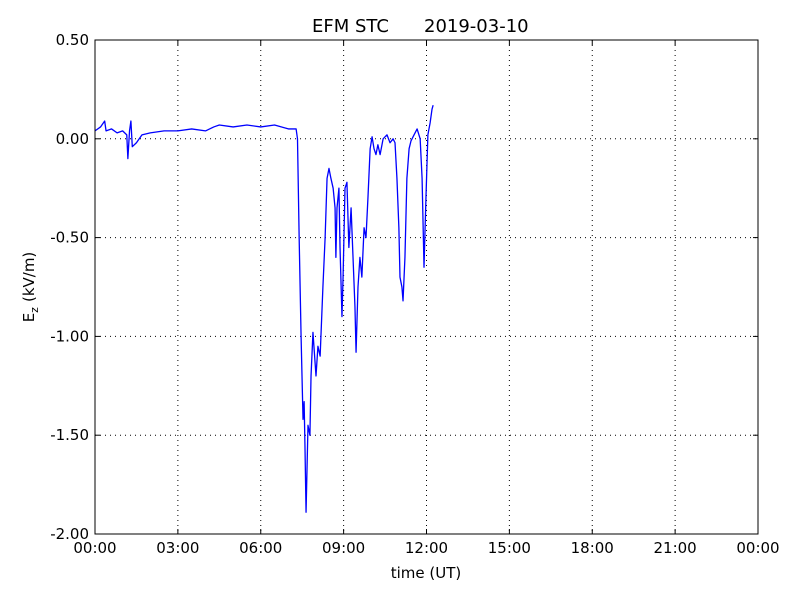  Describe the element at coordinates (69, 336) in the screenshot. I see `y-tick-label: -1.00` at that location.